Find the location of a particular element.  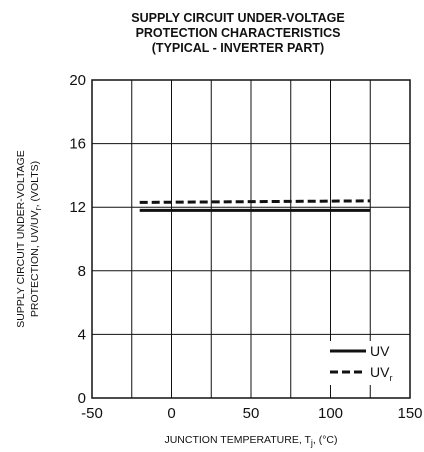

x-tick-label: 150 is located at coordinates (409, 413).